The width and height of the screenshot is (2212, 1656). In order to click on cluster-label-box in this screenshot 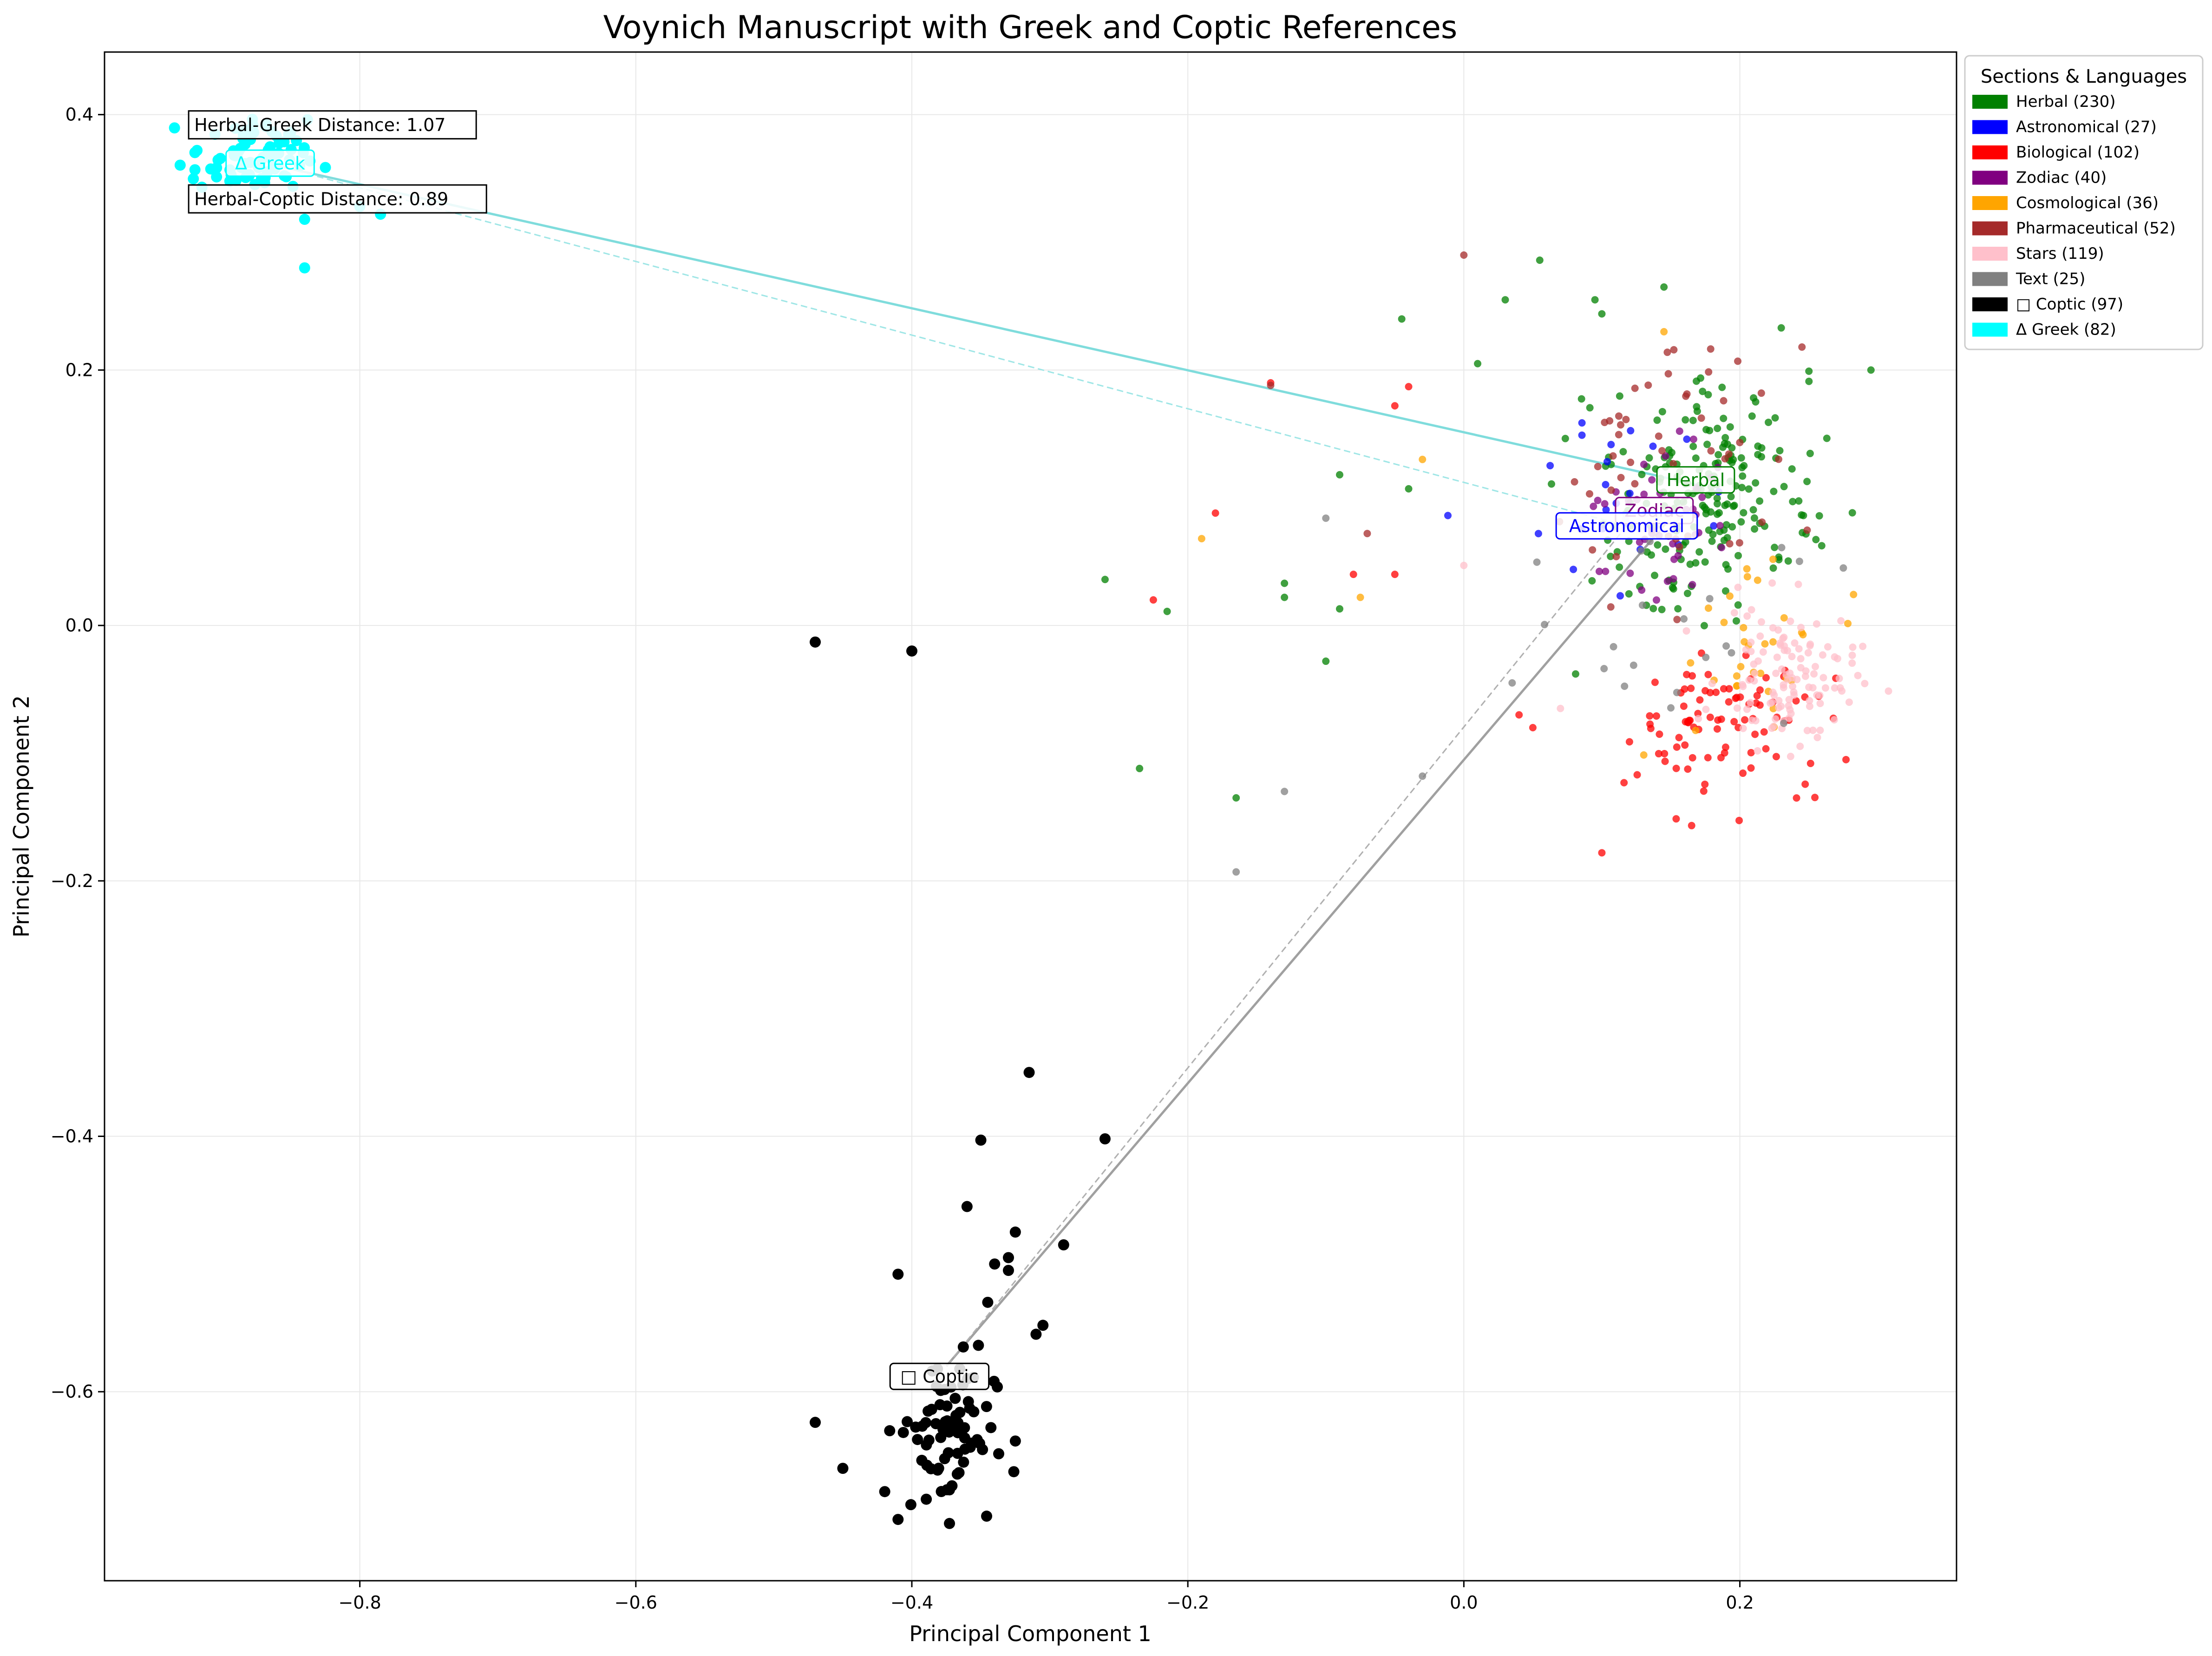, I will do `click(270, 163)`.